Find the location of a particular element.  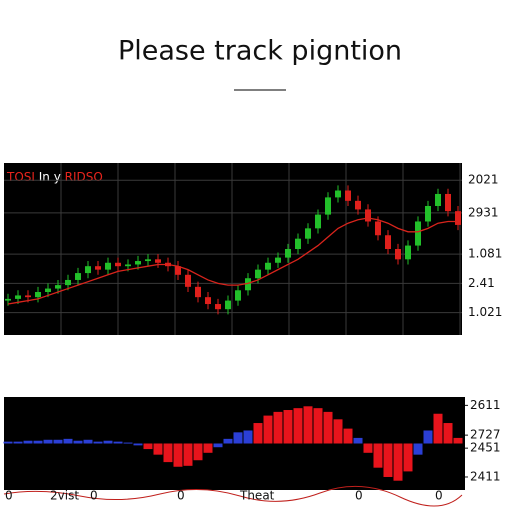

y-tick-label: 1.021 is located at coordinates (485, 312).